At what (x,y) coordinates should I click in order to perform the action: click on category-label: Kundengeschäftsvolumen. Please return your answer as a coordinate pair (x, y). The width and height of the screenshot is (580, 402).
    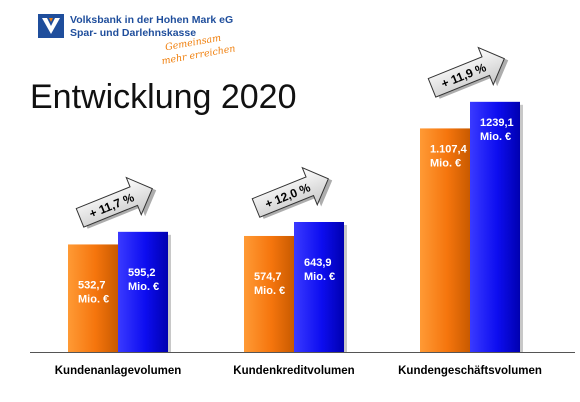
    Looking at the image, I should click on (470, 371).